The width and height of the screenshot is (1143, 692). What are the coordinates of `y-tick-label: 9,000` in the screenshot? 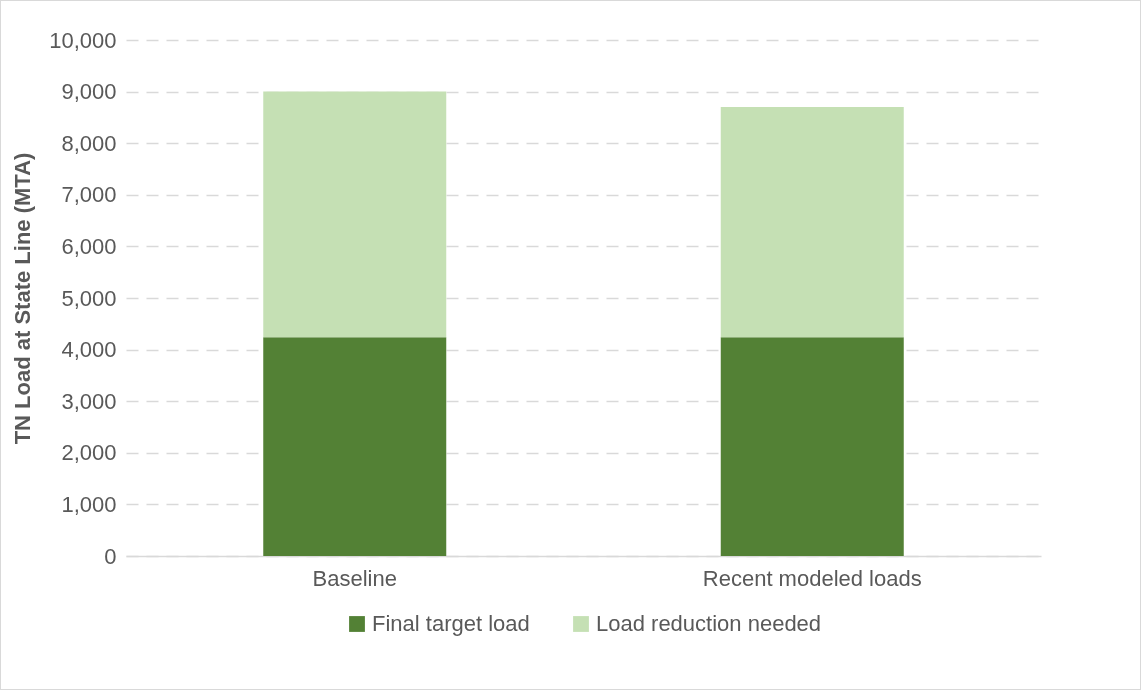 It's located at (89, 92).